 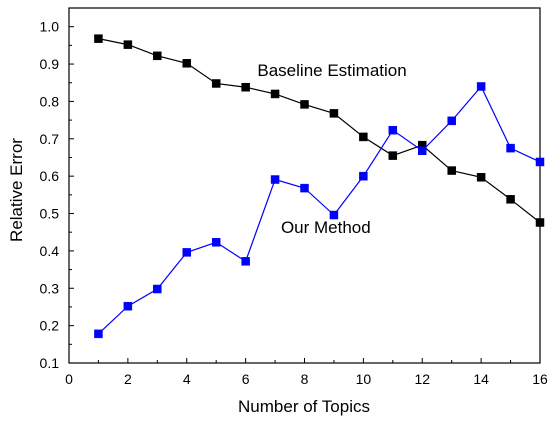 I want to click on x-axis: 0 2 4 6 8 10 12 14 16, so click(x=306, y=372).